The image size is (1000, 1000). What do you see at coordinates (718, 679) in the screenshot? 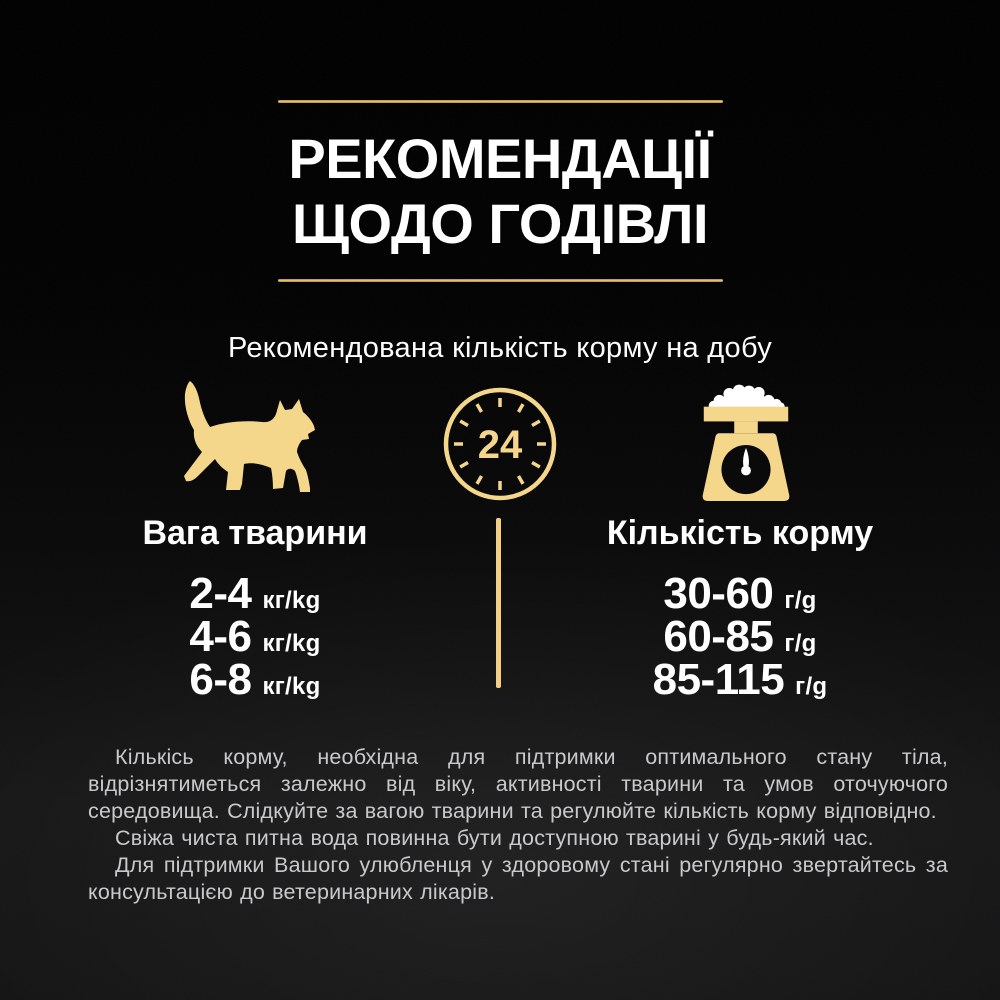
I see `amount-value: 85-115` at bounding box center [718, 679].